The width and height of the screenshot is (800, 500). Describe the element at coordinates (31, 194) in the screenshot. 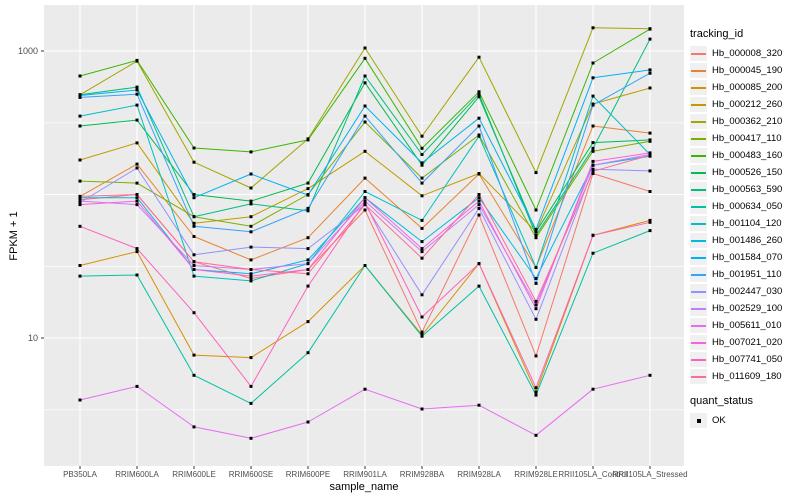

I see `y-axis-ticks: 10 1000` at that location.